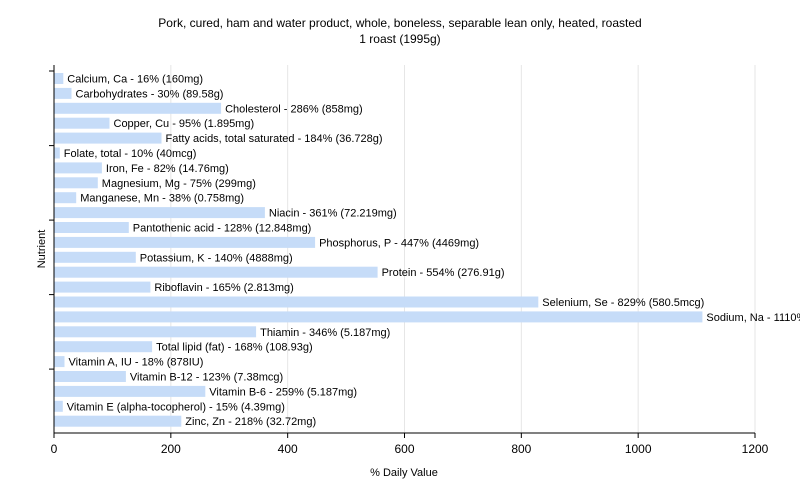  Describe the element at coordinates (184, 124) in the screenshot. I see `bar-label-3: Copper, Cu - 95% (1.895mg)` at that location.